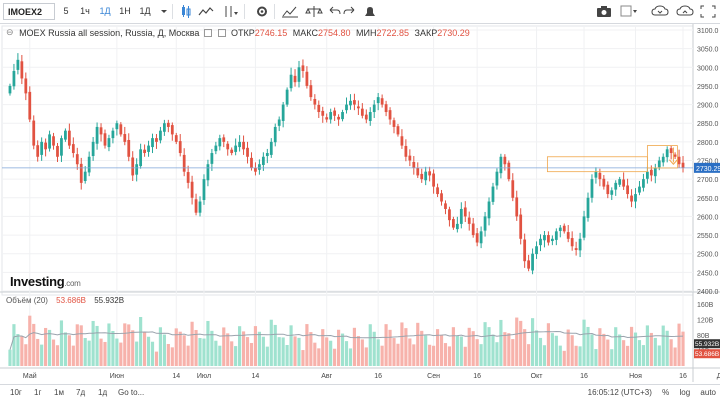  I want to click on price-tick-label: 2650.0, so click(708, 199).